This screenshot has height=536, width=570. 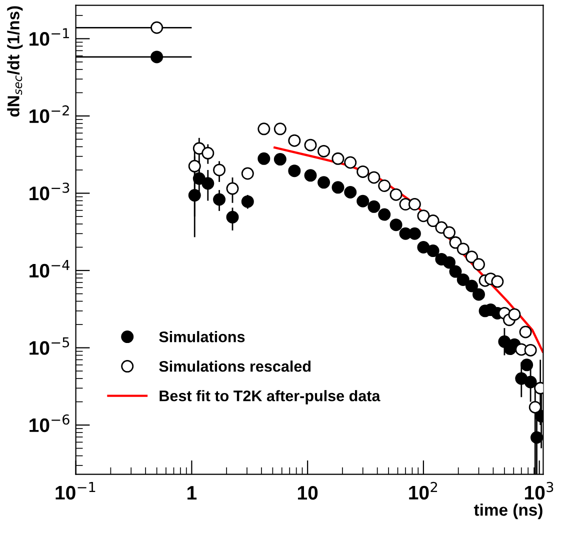 What do you see at coordinates (49, 37) in the screenshot?
I see `y-tick-label: 10$^{−1}$` at bounding box center [49, 37].